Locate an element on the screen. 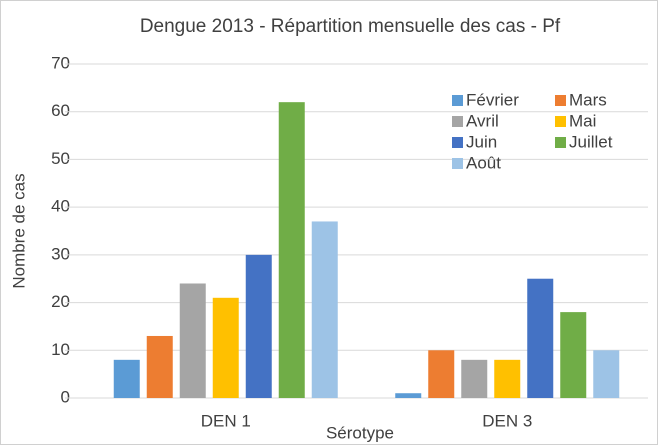 The width and height of the screenshot is (659, 446). y-tick-label: 60 is located at coordinates (60, 110).